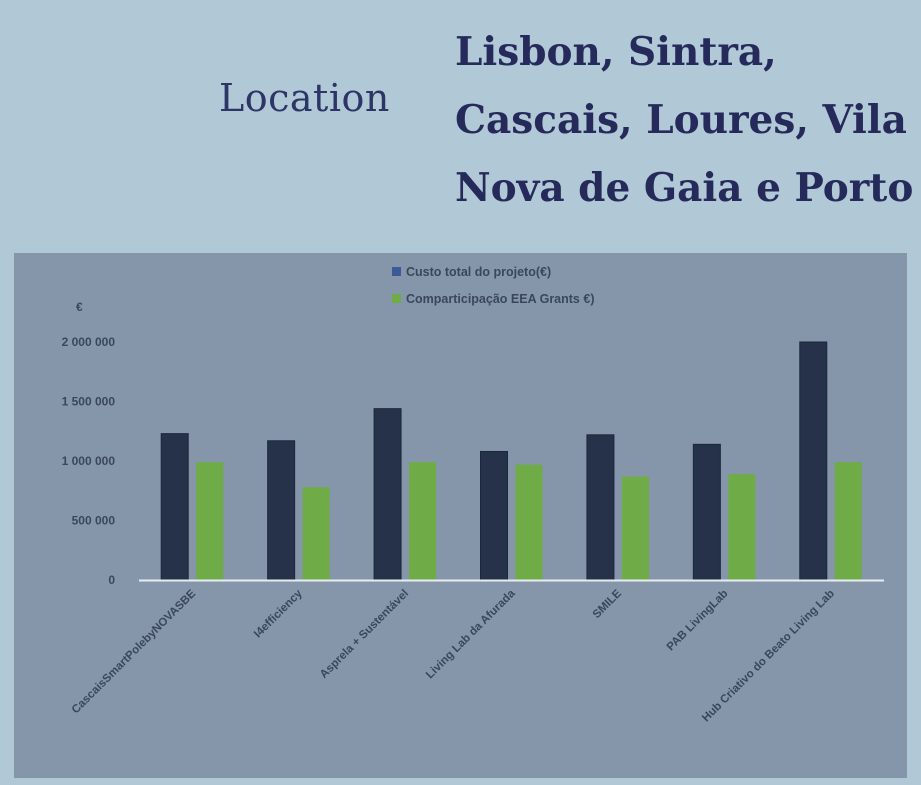 The width and height of the screenshot is (921, 785). Describe the element at coordinates (698, 621) in the screenshot. I see `x-category-label: PAB LivingLab` at that location.